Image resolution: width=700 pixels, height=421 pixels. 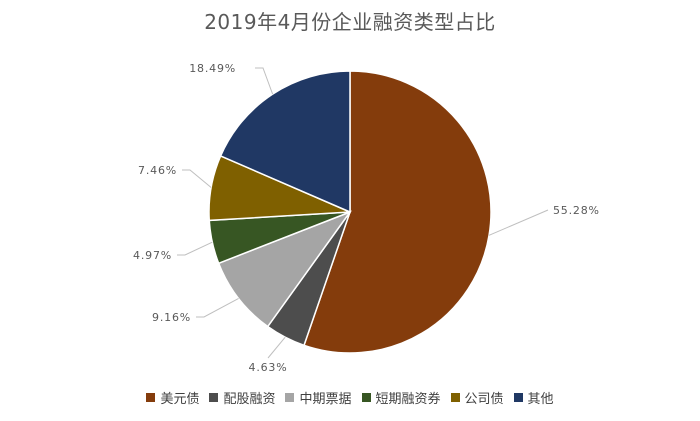 What do you see at coordinates (484, 399) in the screenshot?
I see `legend-label-4: 公司债` at bounding box center [484, 399].